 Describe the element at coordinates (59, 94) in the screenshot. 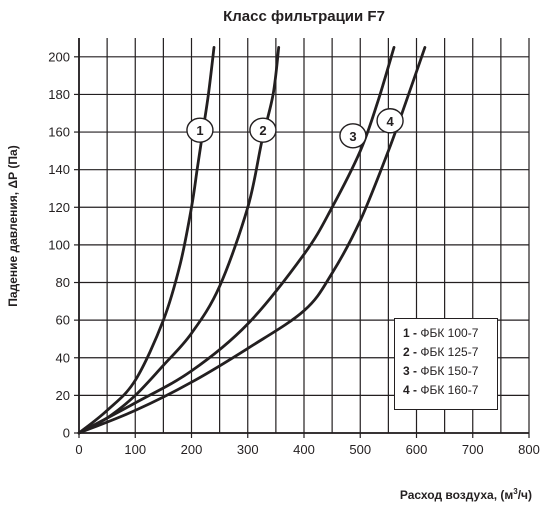

I see `y-tick-label: 180` at that location.